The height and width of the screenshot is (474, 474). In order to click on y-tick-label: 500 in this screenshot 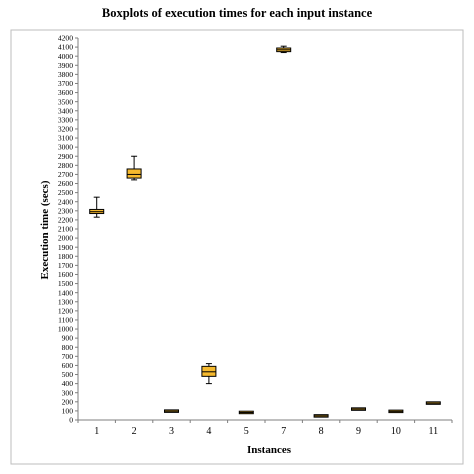, I will do `click(68, 374)`.